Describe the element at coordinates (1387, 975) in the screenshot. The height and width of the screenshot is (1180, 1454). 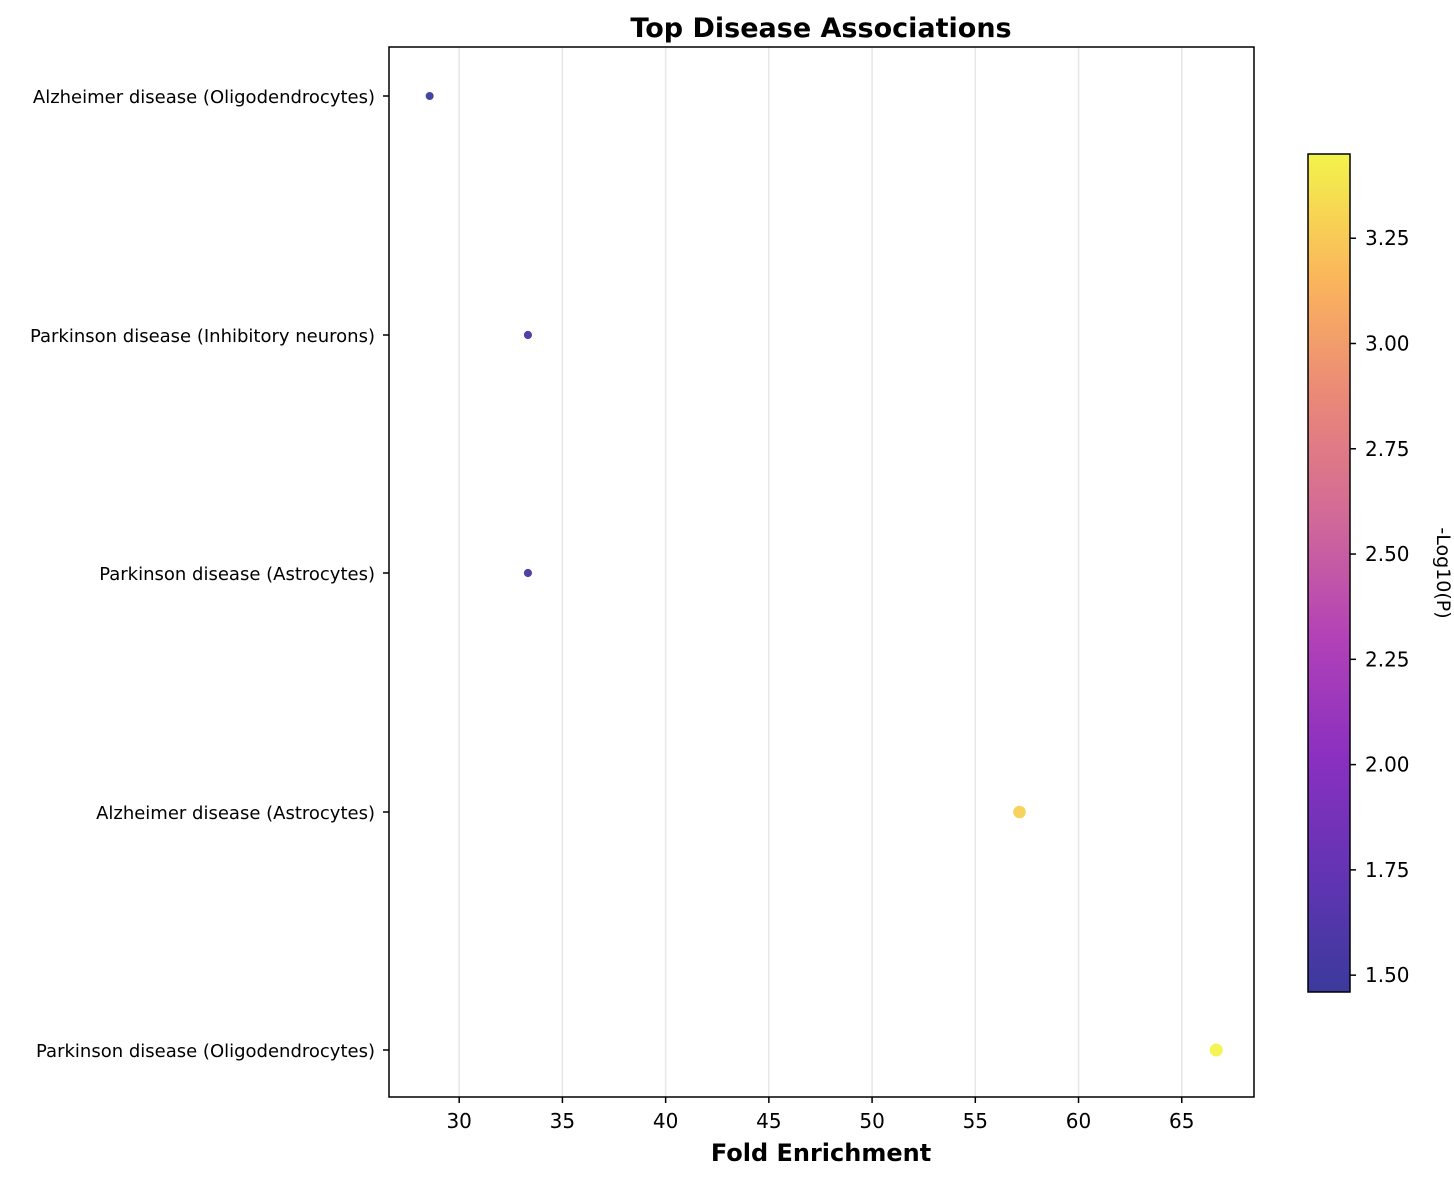
I see `colorbar-tick-label: 1.50` at that location.